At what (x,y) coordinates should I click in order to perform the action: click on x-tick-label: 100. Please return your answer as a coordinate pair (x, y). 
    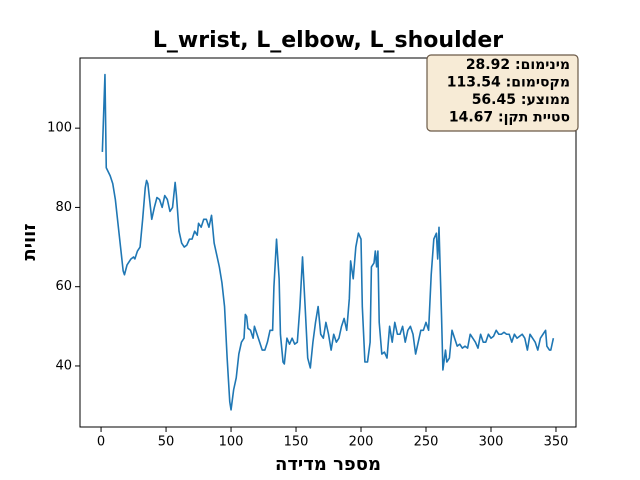
    Looking at the image, I should click on (231, 442).